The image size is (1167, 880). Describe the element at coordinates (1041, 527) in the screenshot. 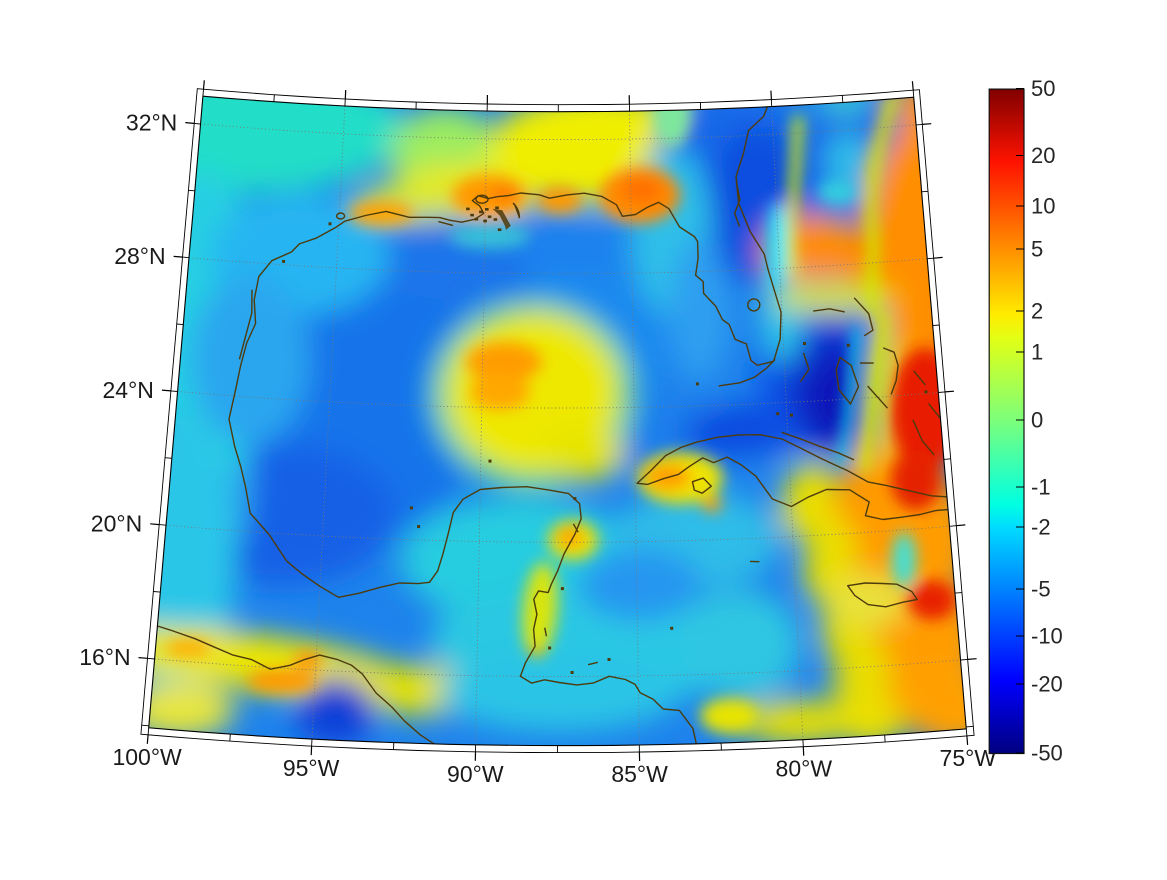

I see `svg-text: -2` at that location.